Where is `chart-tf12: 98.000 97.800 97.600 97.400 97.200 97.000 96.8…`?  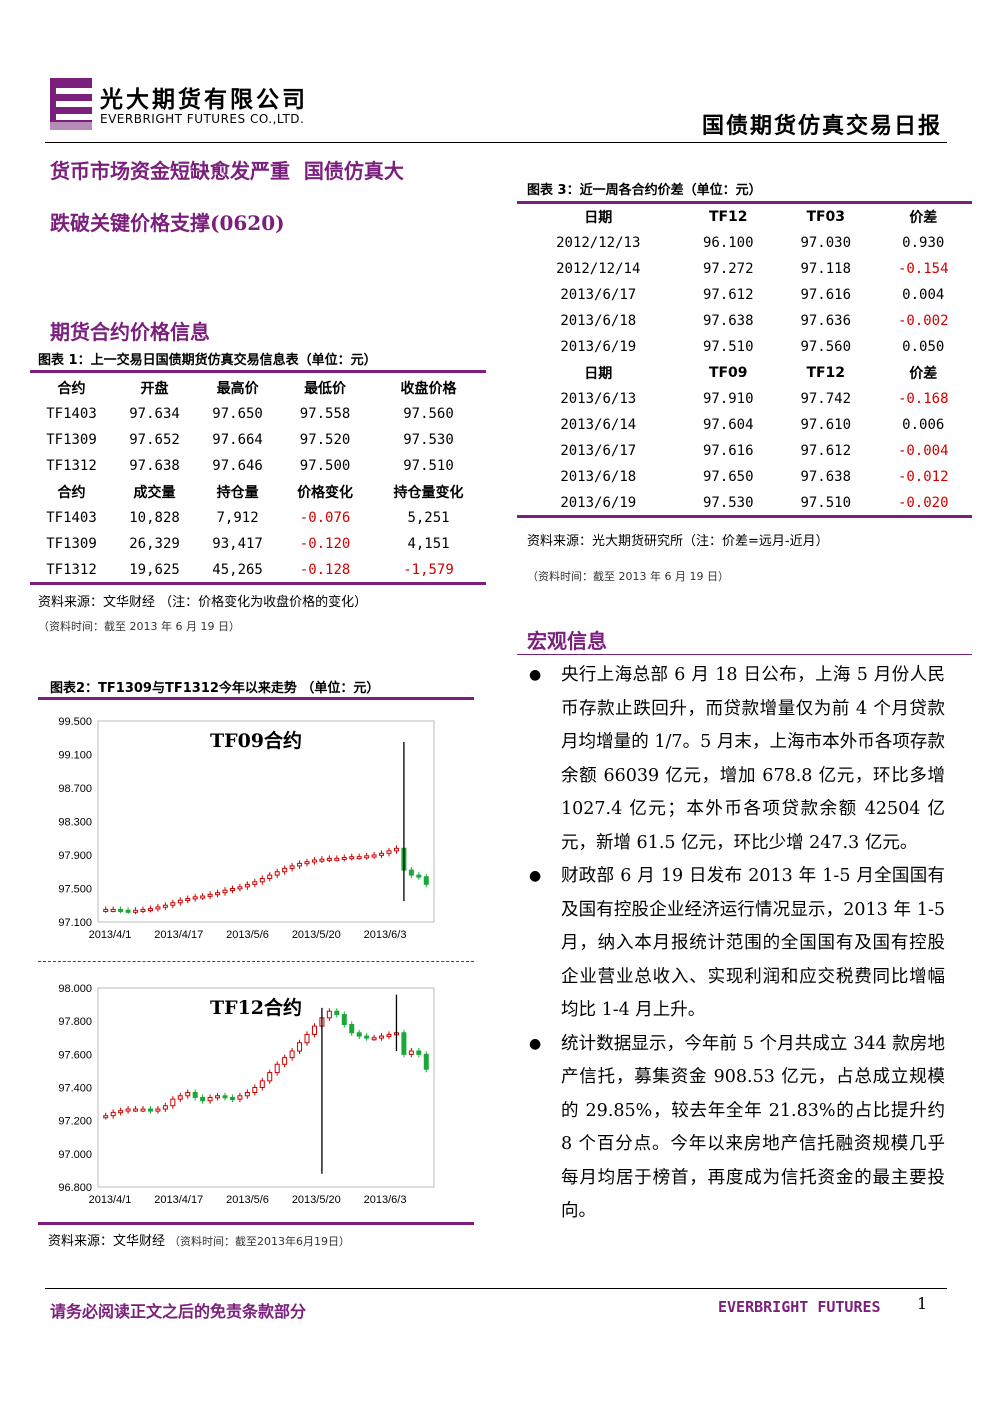 chart-tf12: 98.000 97.800 97.600 97.400 97.200 97.000 96.8… is located at coordinates (256, 1096).